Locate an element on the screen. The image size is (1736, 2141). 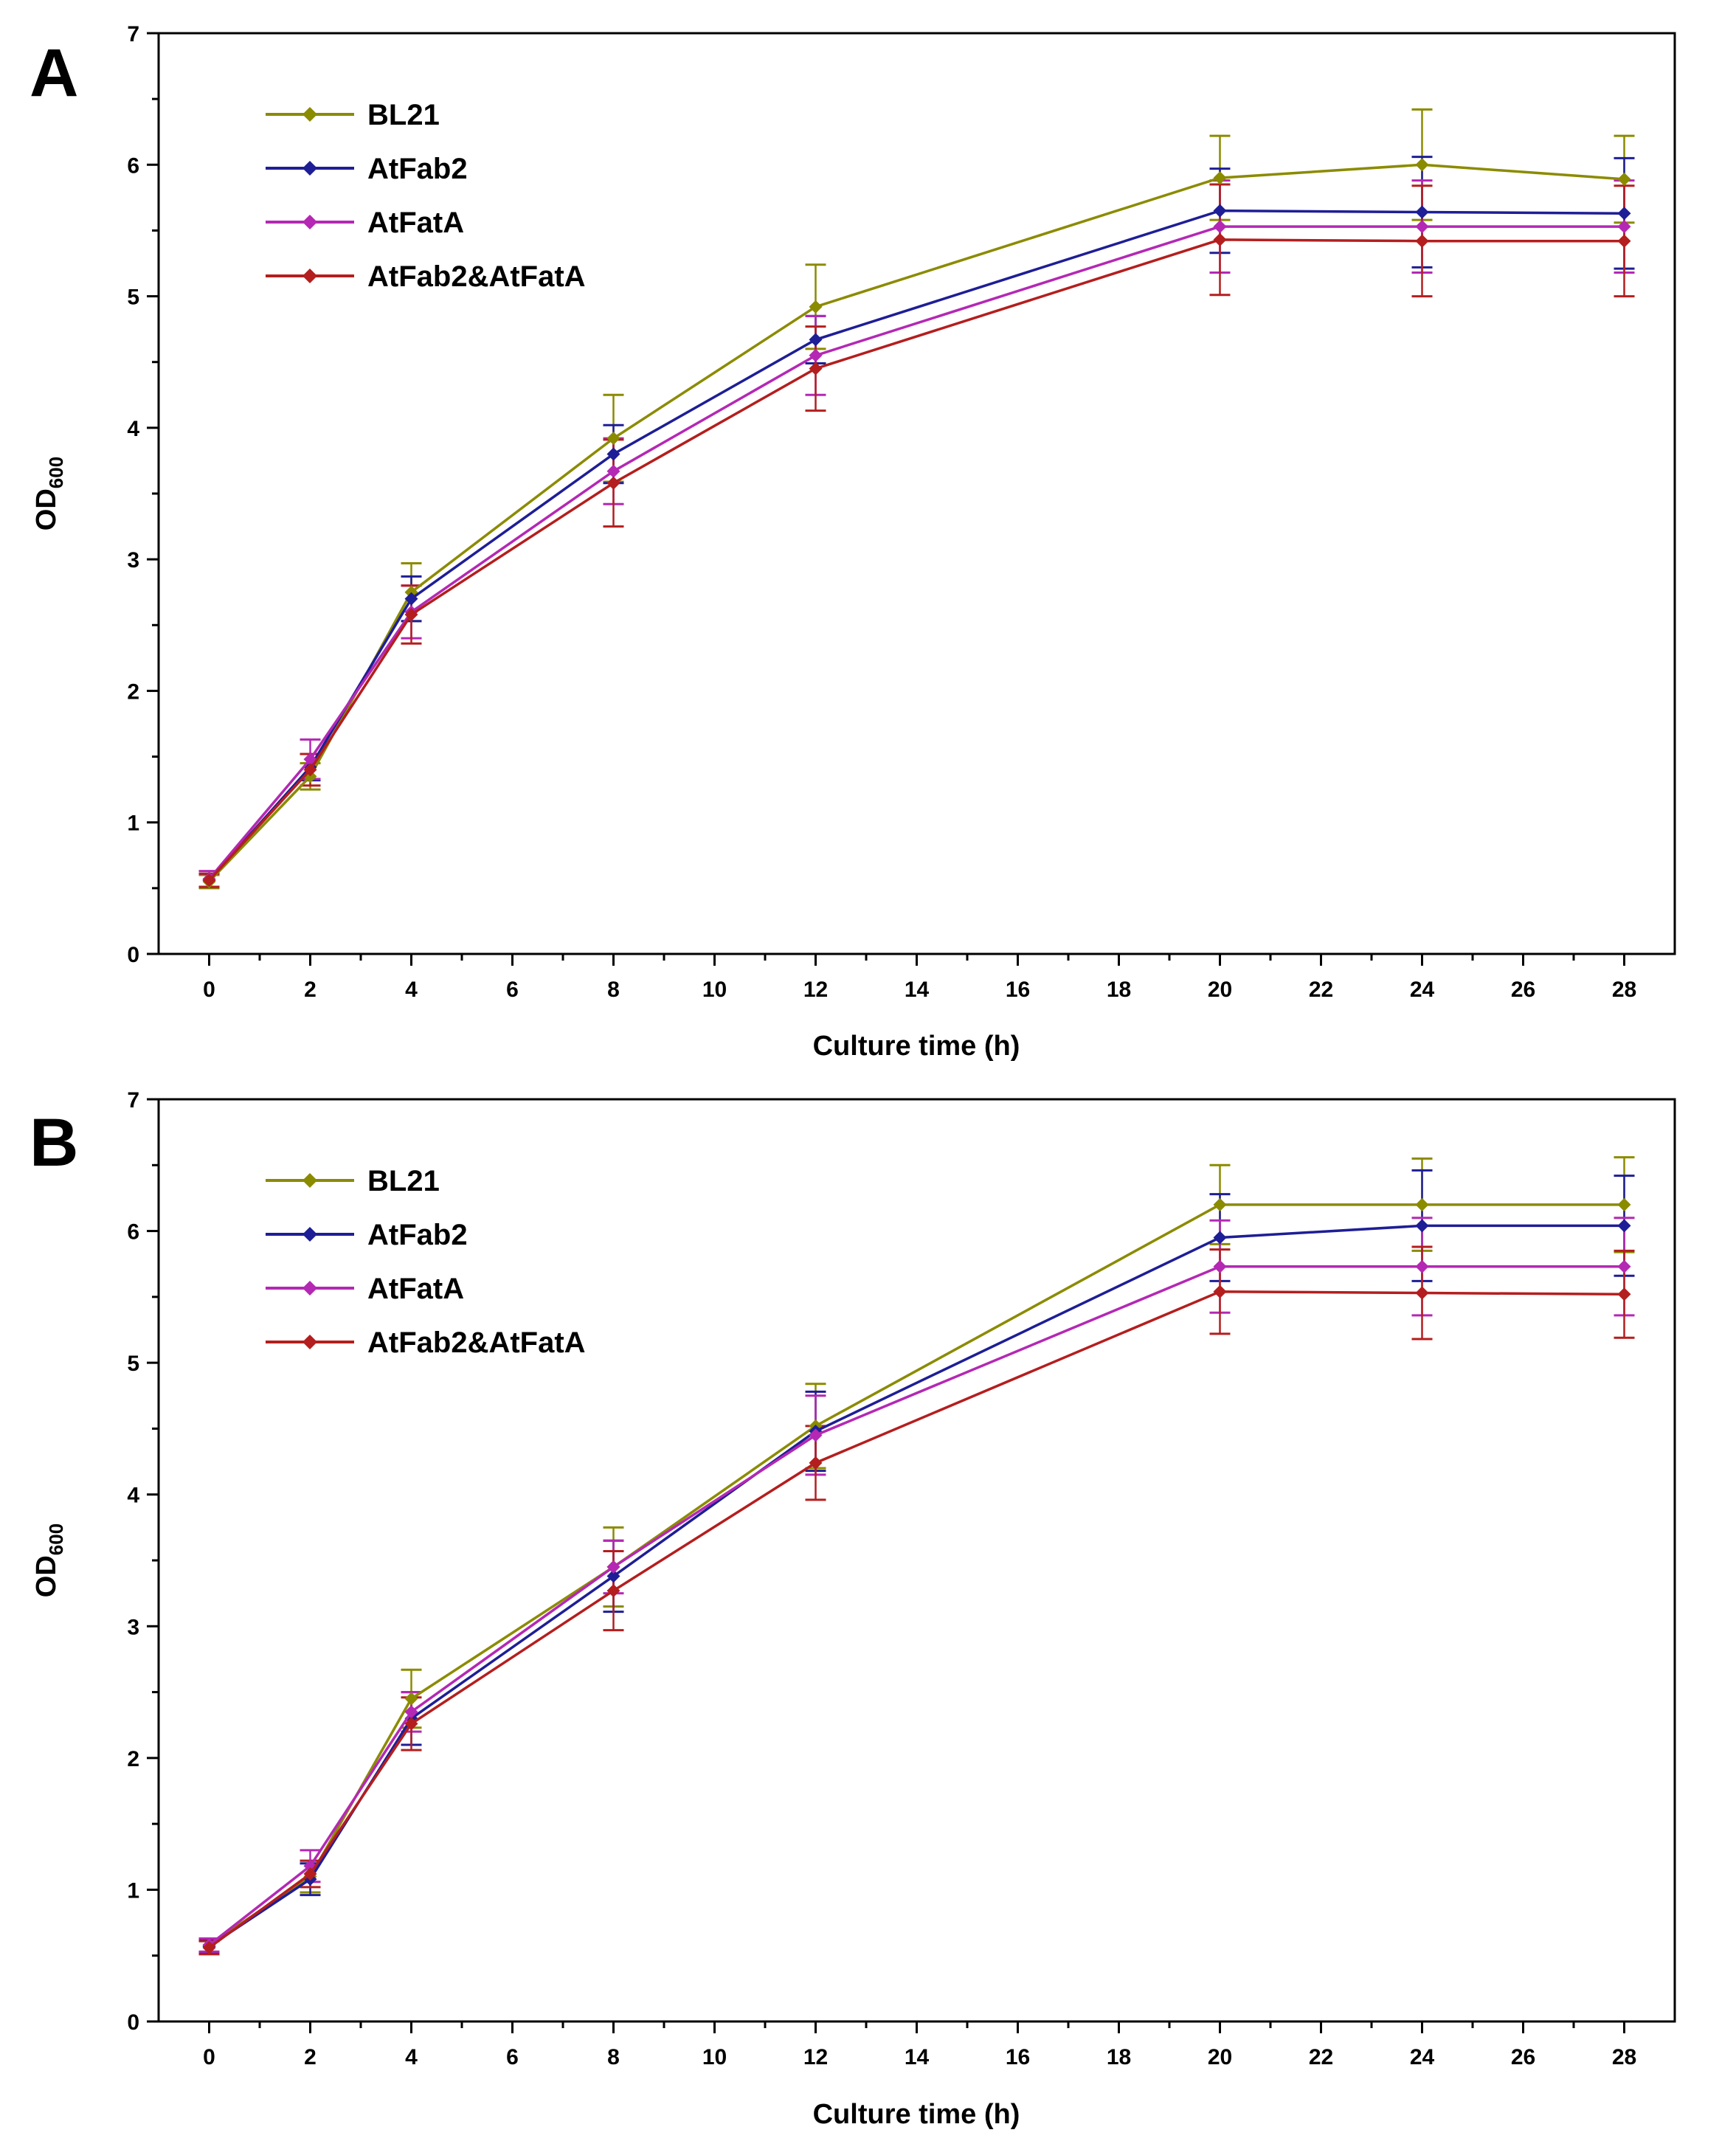
panel-label-a: A is located at coordinates (54, 73).